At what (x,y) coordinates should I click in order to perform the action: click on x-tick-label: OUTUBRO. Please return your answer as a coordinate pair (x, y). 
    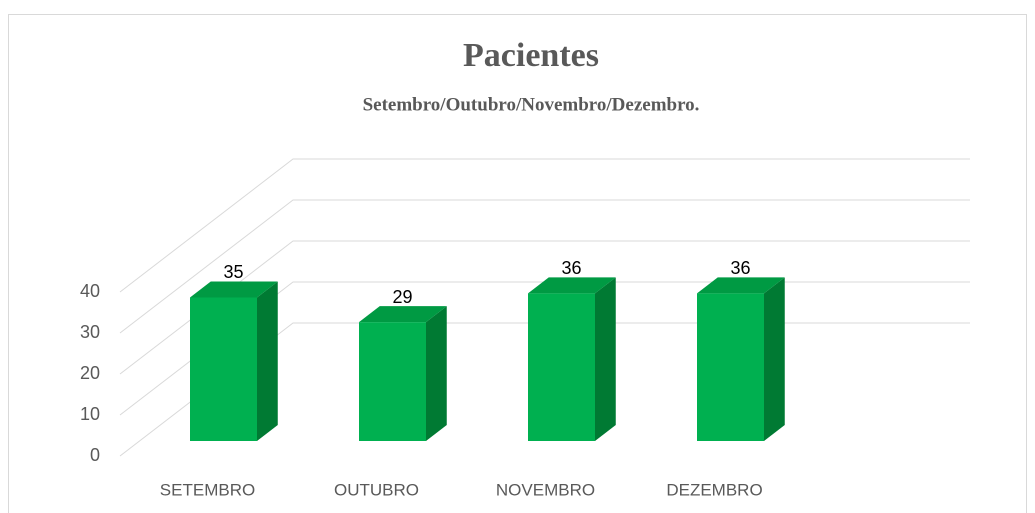
    Looking at the image, I should click on (376, 489).